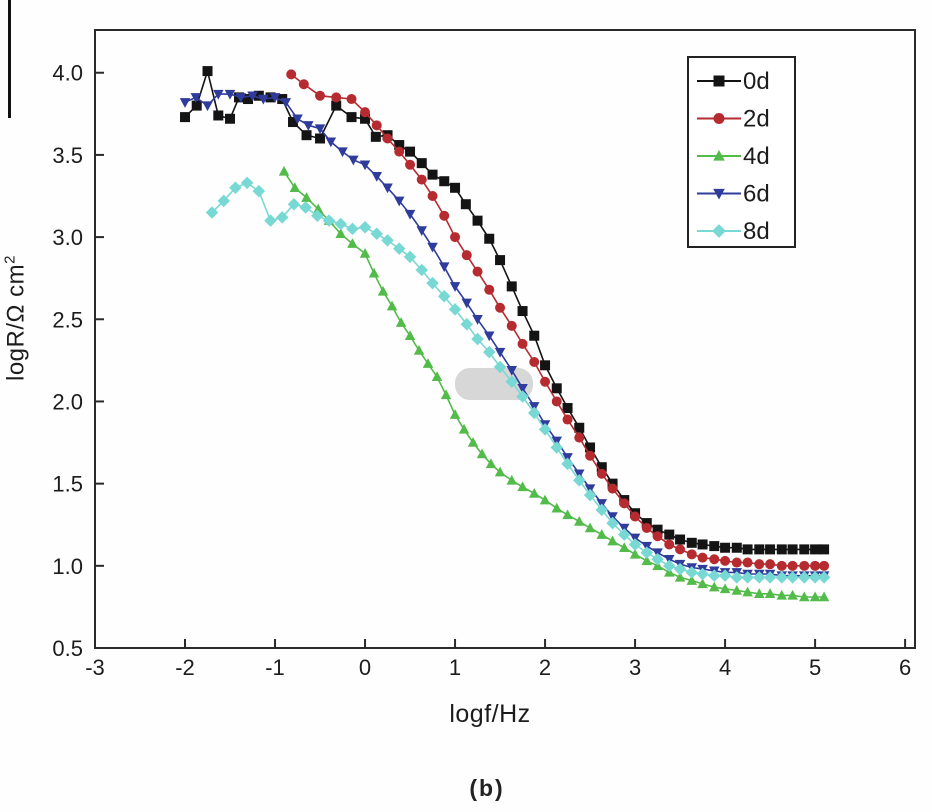  I want to click on y-tick-label: 3.5, so click(67, 155).